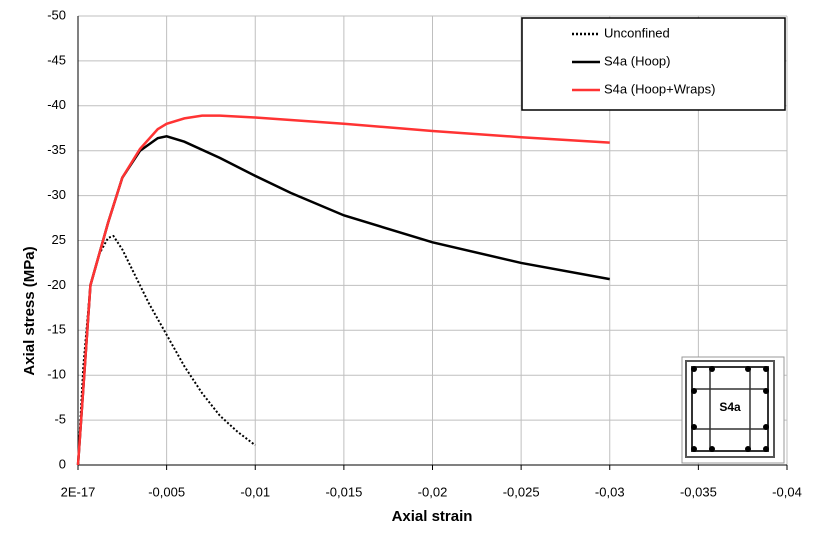 The width and height of the screenshot is (814, 533). What do you see at coordinates (56, 149) in the screenshot?
I see `y-tick-label: -35` at bounding box center [56, 149].